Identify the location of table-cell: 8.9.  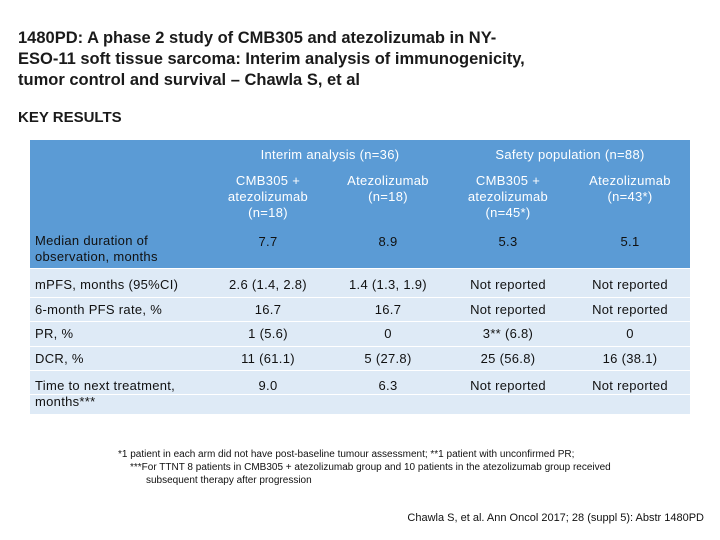
(388, 241).